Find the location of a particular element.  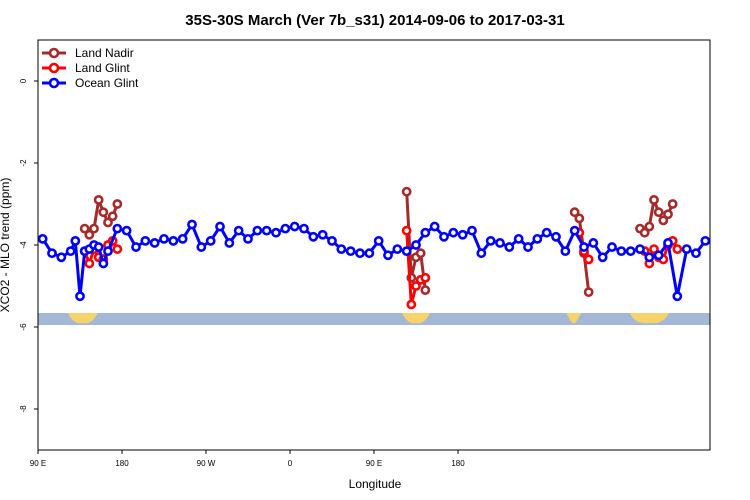

y-tick-label: -4 is located at coordinates (23, 245).